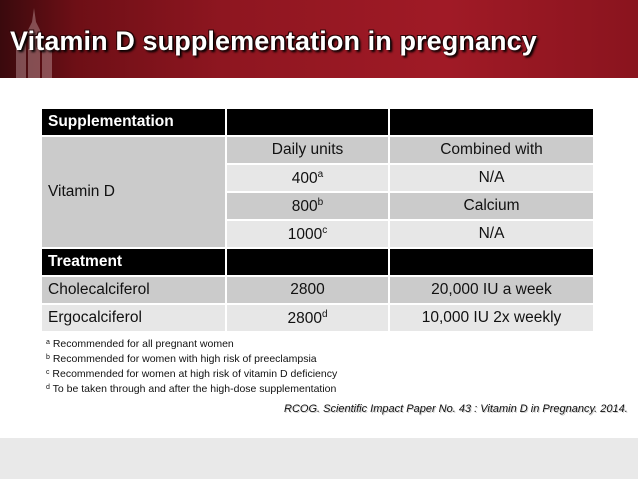 This screenshot has height=479, width=638. I want to click on drug-name-cell: Ergocalciferol, so click(133, 318).